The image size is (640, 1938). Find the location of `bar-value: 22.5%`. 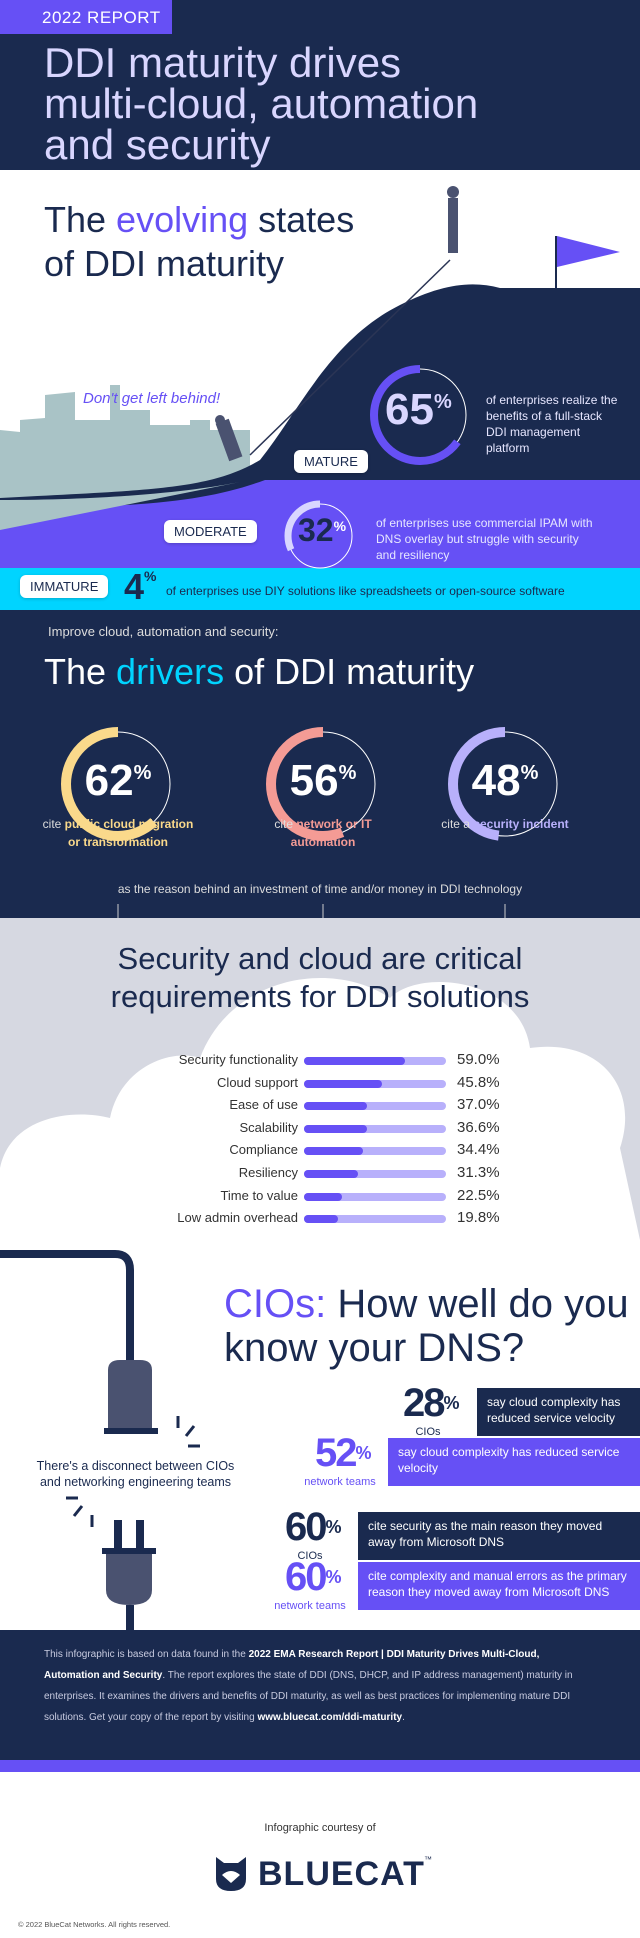

bar-value: 22.5% is located at coordinates (478, 1195).